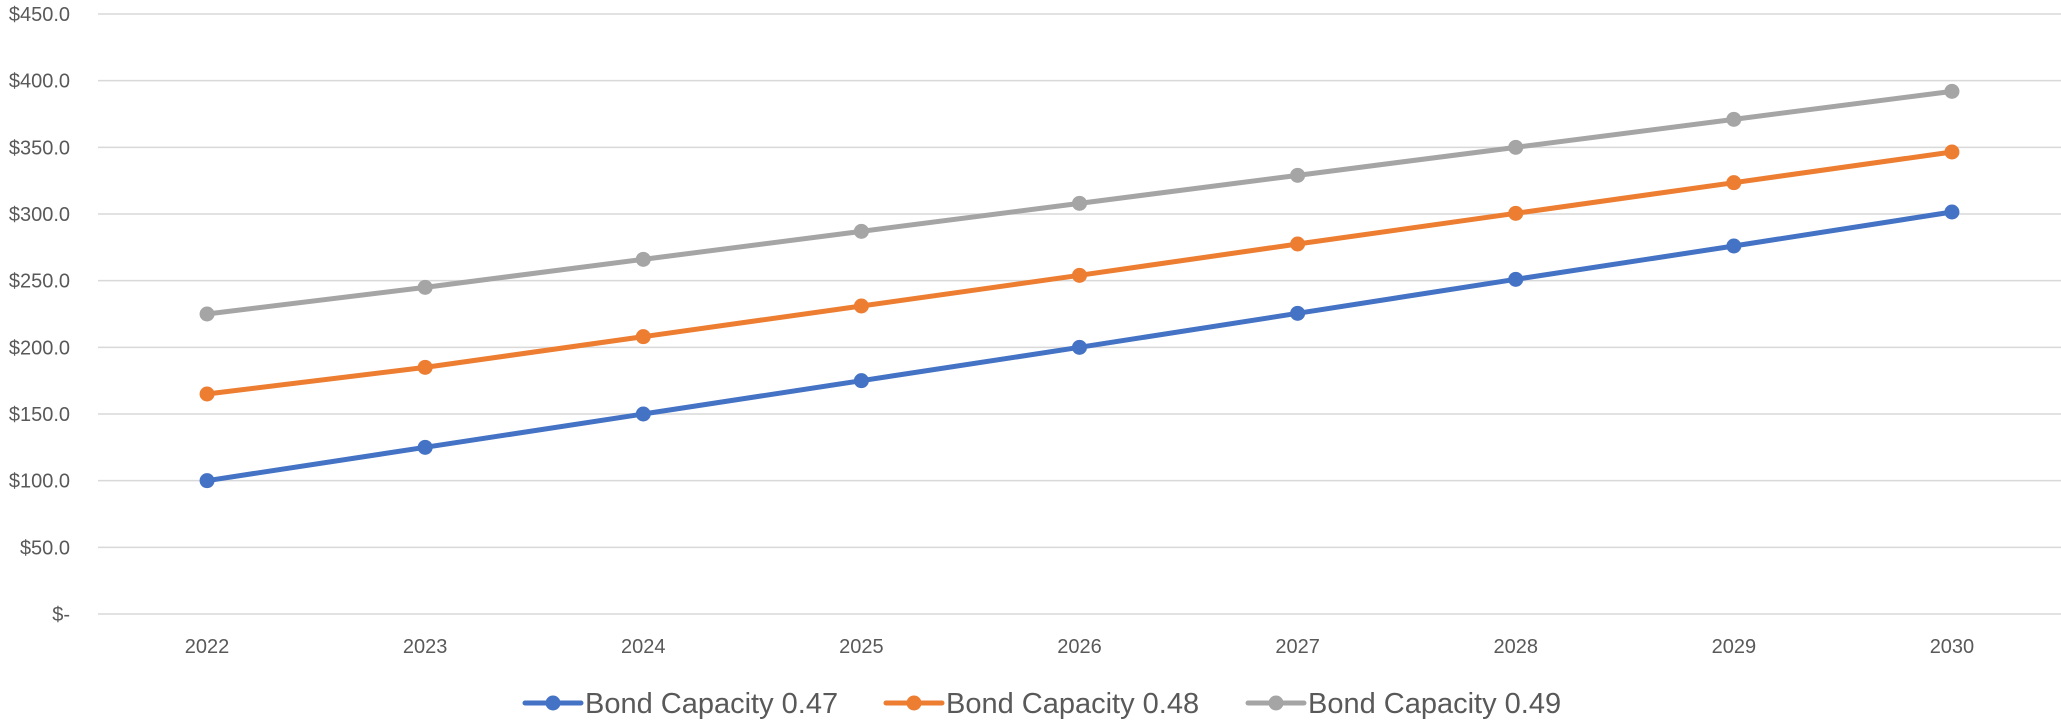  Describe the element at coordinates (39, 15) in the screenshot. I see `y-tick-label: $450.0` at that location.